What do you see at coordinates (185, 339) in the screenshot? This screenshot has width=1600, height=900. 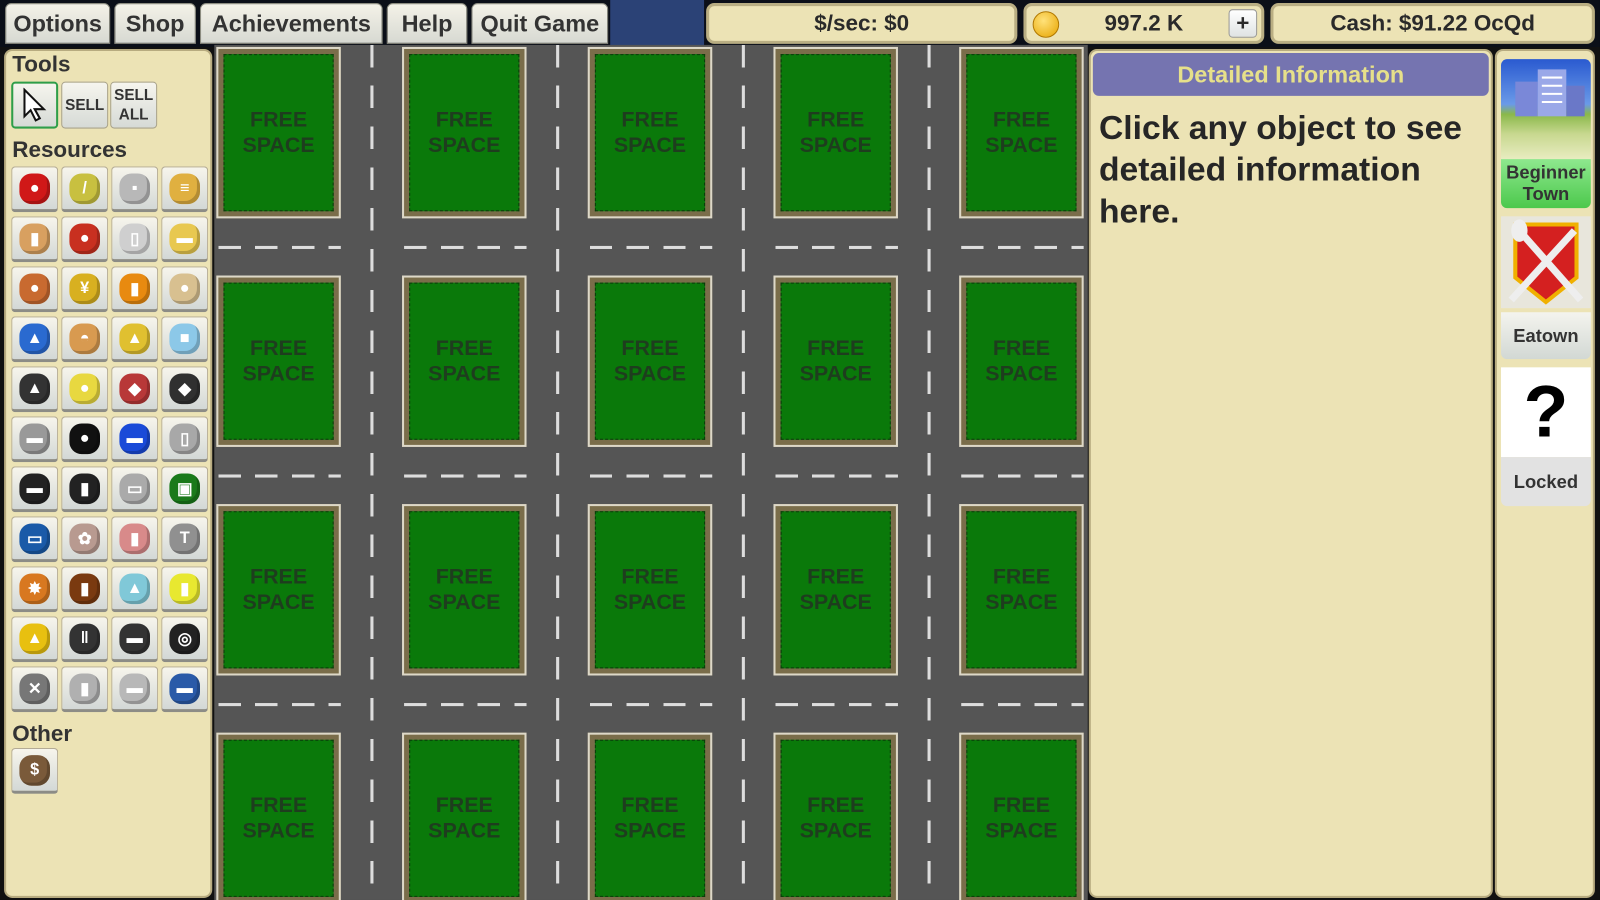 I see `resource-glass: ■` at bounding box center [185, 339].